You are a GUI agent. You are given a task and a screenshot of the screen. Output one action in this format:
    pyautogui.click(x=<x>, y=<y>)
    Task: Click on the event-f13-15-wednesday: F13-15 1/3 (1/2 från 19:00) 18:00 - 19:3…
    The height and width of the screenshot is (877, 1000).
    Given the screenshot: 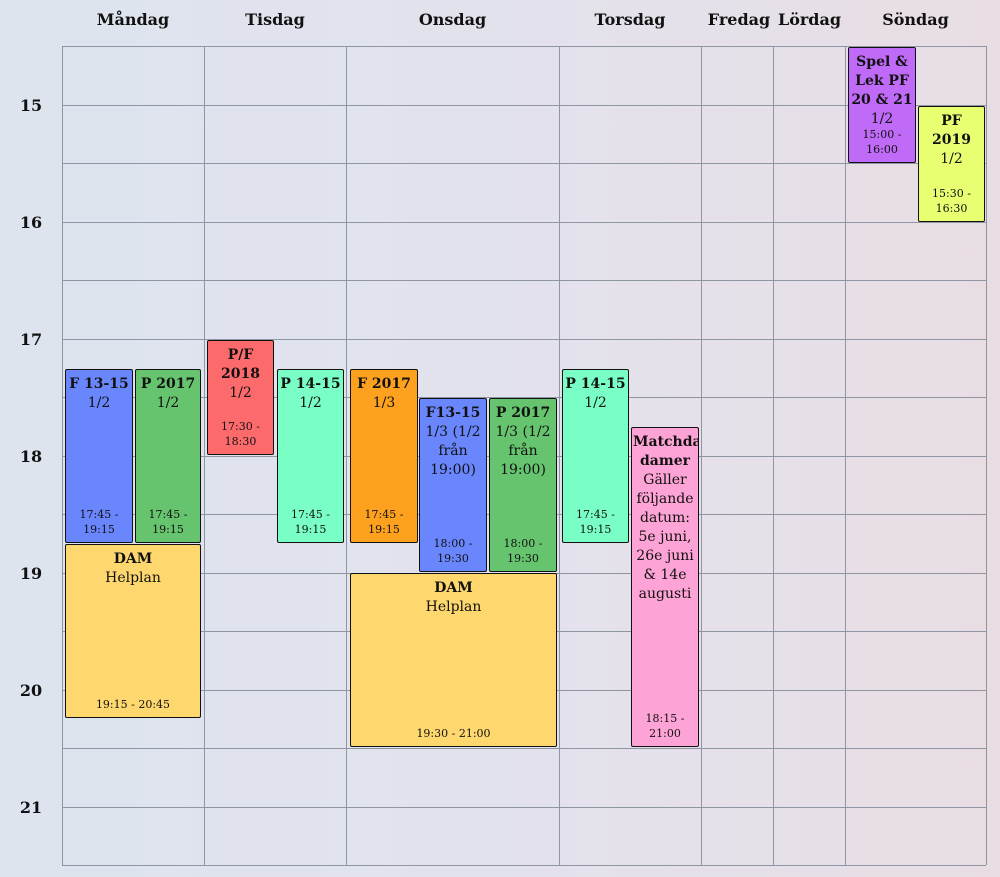 What is the action you would take?
    pyautogui.click(x=453, y=485)
    